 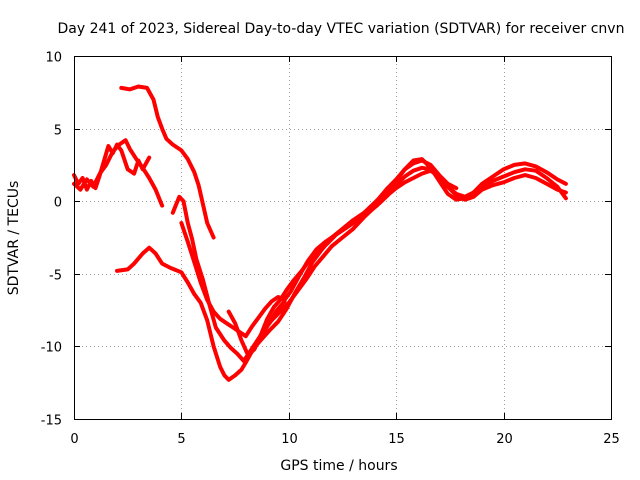 What do you see at coordinates (289, 439) in the screenshot?
I see `x-tick-label: 10` at bounding box center [289, 439].